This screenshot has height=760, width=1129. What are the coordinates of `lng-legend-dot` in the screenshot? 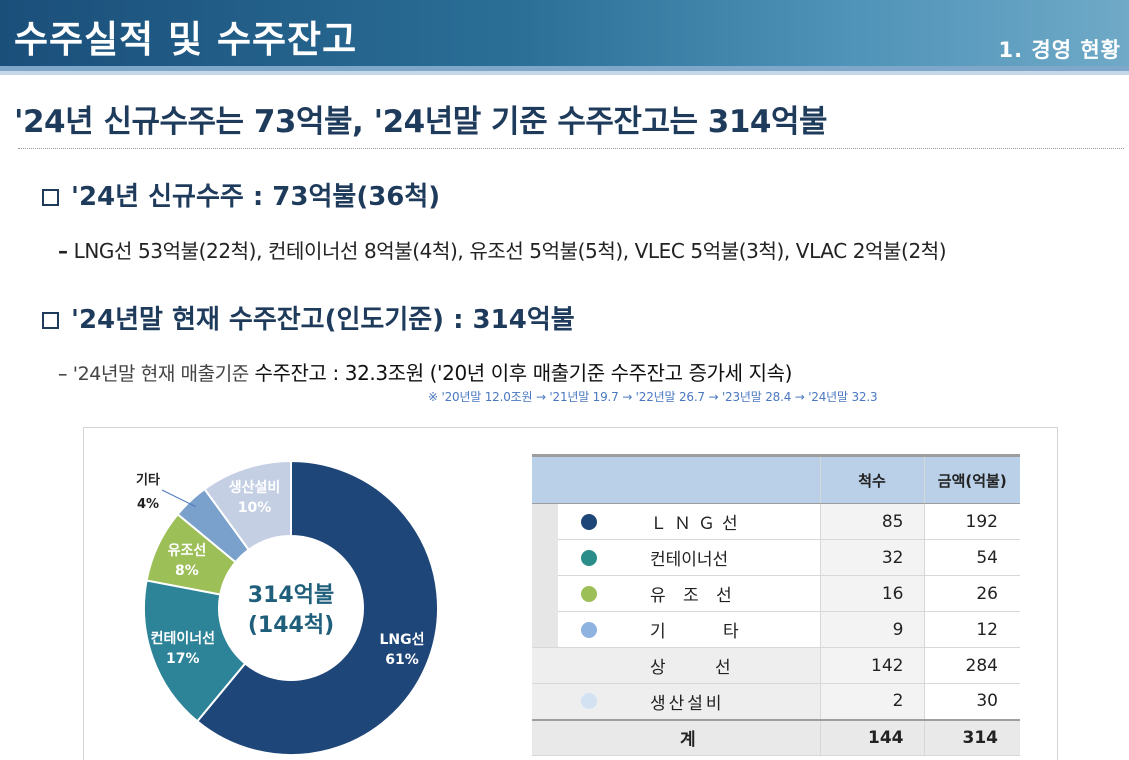 It's located at (589, 521).